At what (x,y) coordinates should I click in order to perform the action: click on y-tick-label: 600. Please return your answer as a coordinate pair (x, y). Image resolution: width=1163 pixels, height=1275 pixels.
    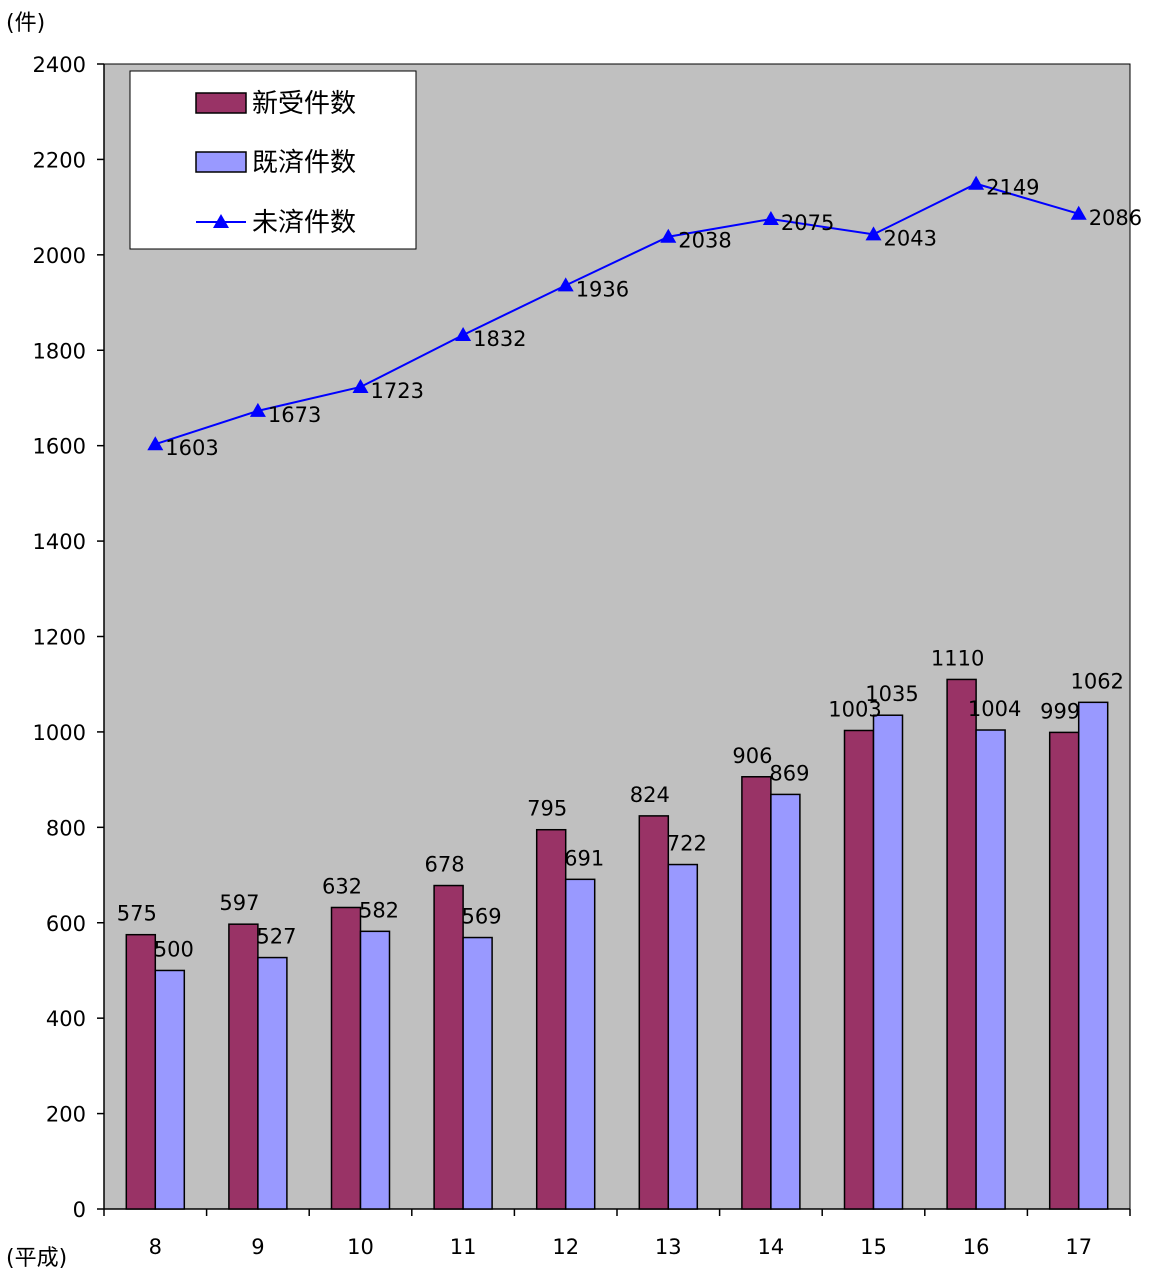
    Looking at the image, I should click on (66, 924).